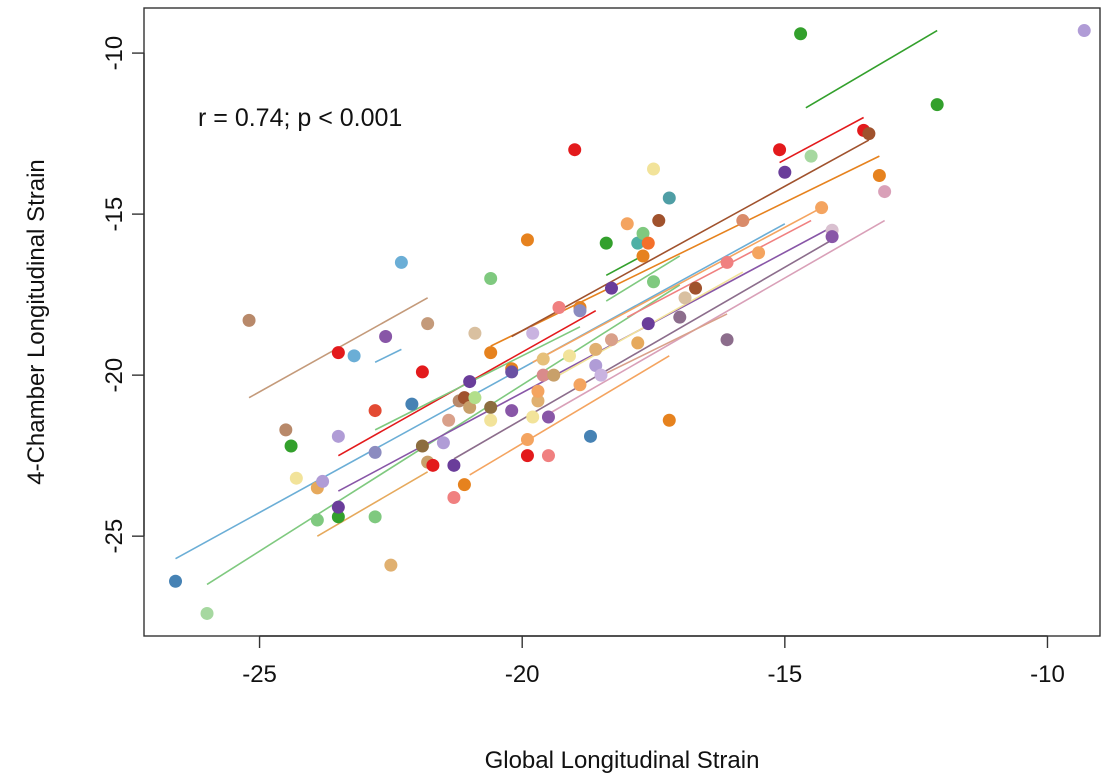  I want to click on x-axis: -25 -20 -15 -10, so click(653, 661).